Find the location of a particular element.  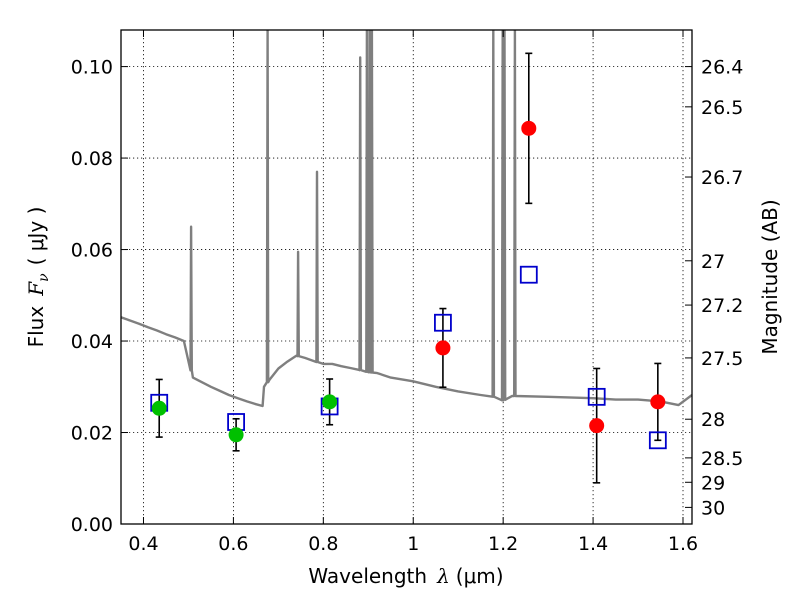

y-axis-label: Flux is located at coordinates (36, 327).